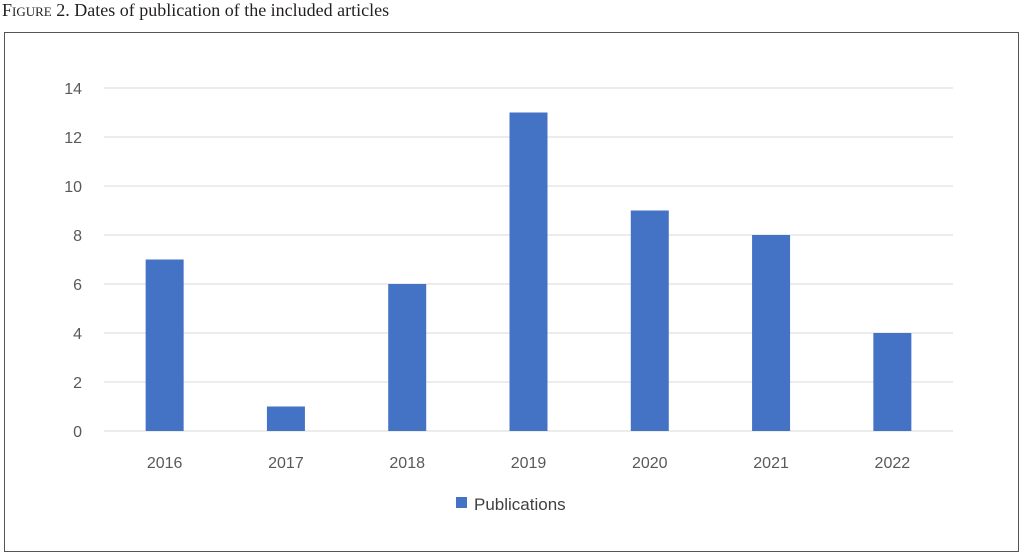 This screenshot has height=557, width=1024. Describe the element at coordinates (286, 463) in the screenshot. I see `x-tick-label: 2017` at that location.